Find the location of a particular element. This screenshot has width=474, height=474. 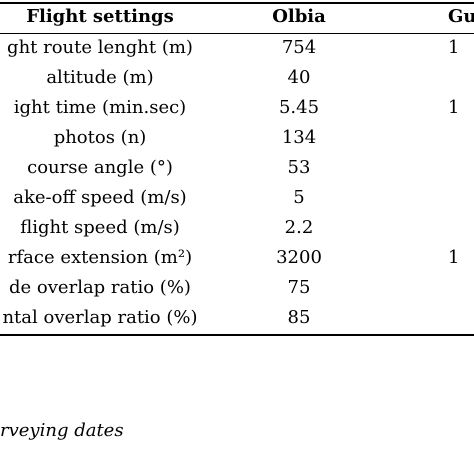

header-flight-settings: Flight settings is located at coordinates (100, 16).